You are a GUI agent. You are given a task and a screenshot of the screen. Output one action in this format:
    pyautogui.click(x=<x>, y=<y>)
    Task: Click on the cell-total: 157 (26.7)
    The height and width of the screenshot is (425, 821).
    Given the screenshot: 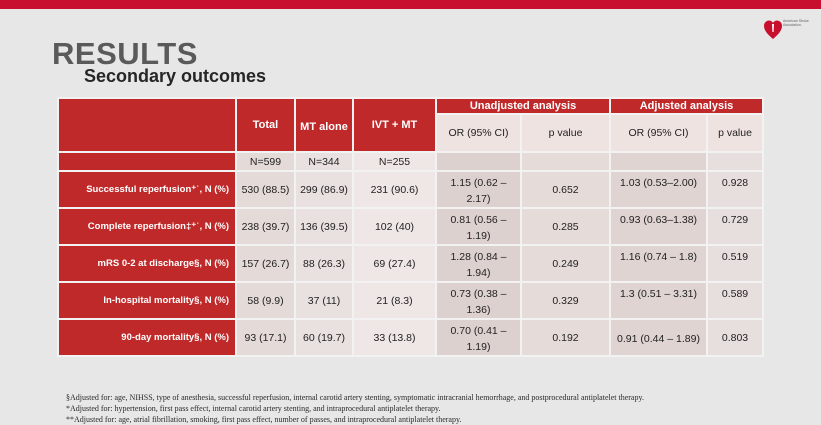 What is the action you would take?
    pyautogui.click(x=265, y=263)
    